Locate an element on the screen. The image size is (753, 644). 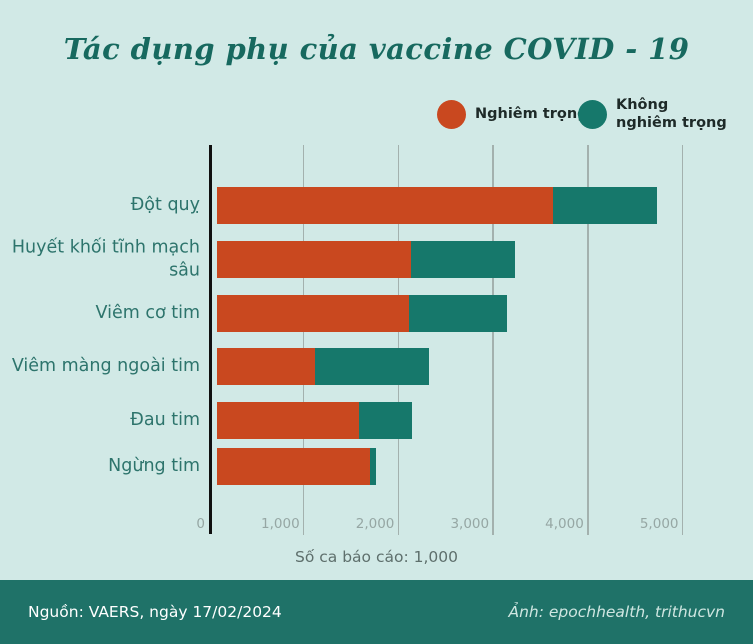
legend-label-serious: Nghiêm trọng is located at coordinates (531, 113).